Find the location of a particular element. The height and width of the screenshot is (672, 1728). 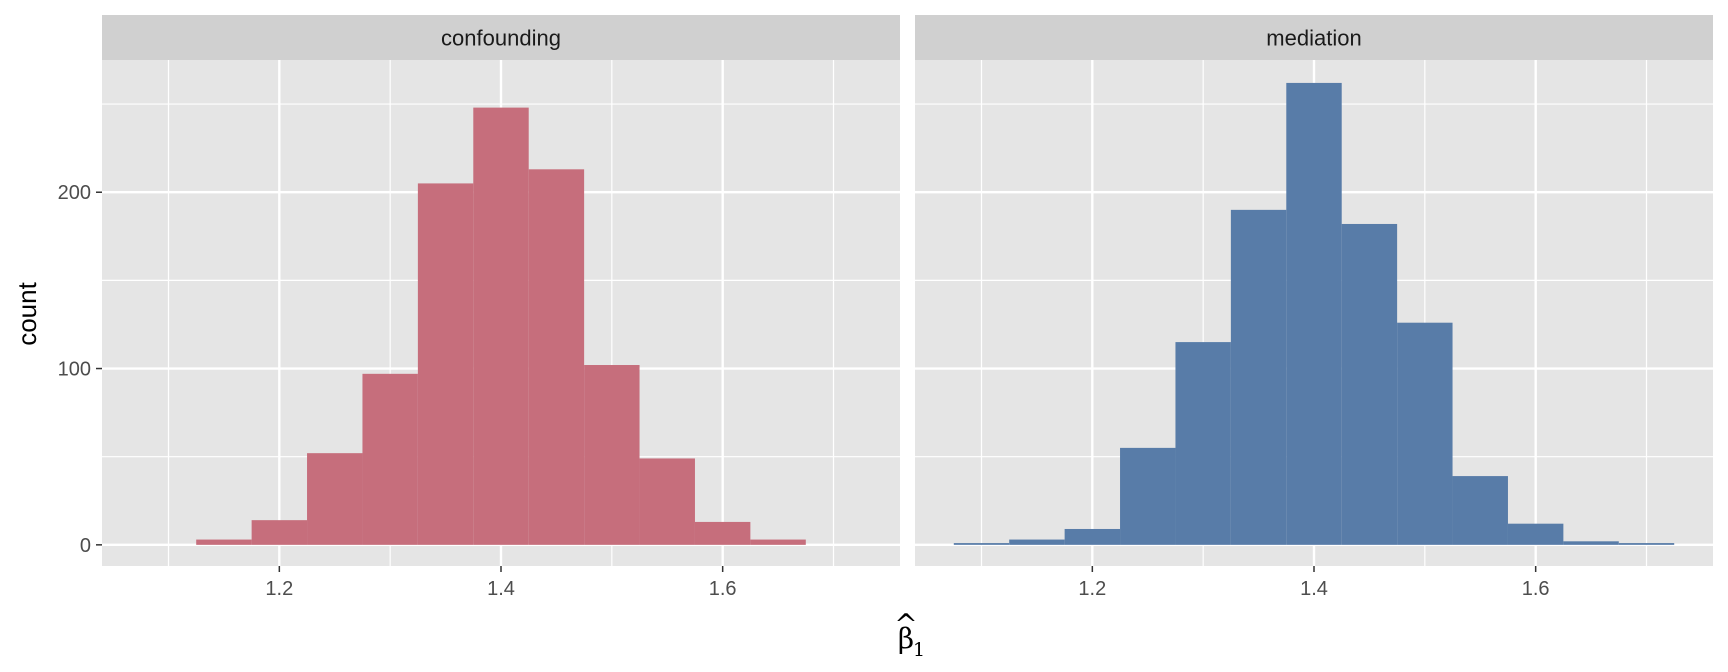

y-tick-label: 100 is located at coordinates (74, 370).